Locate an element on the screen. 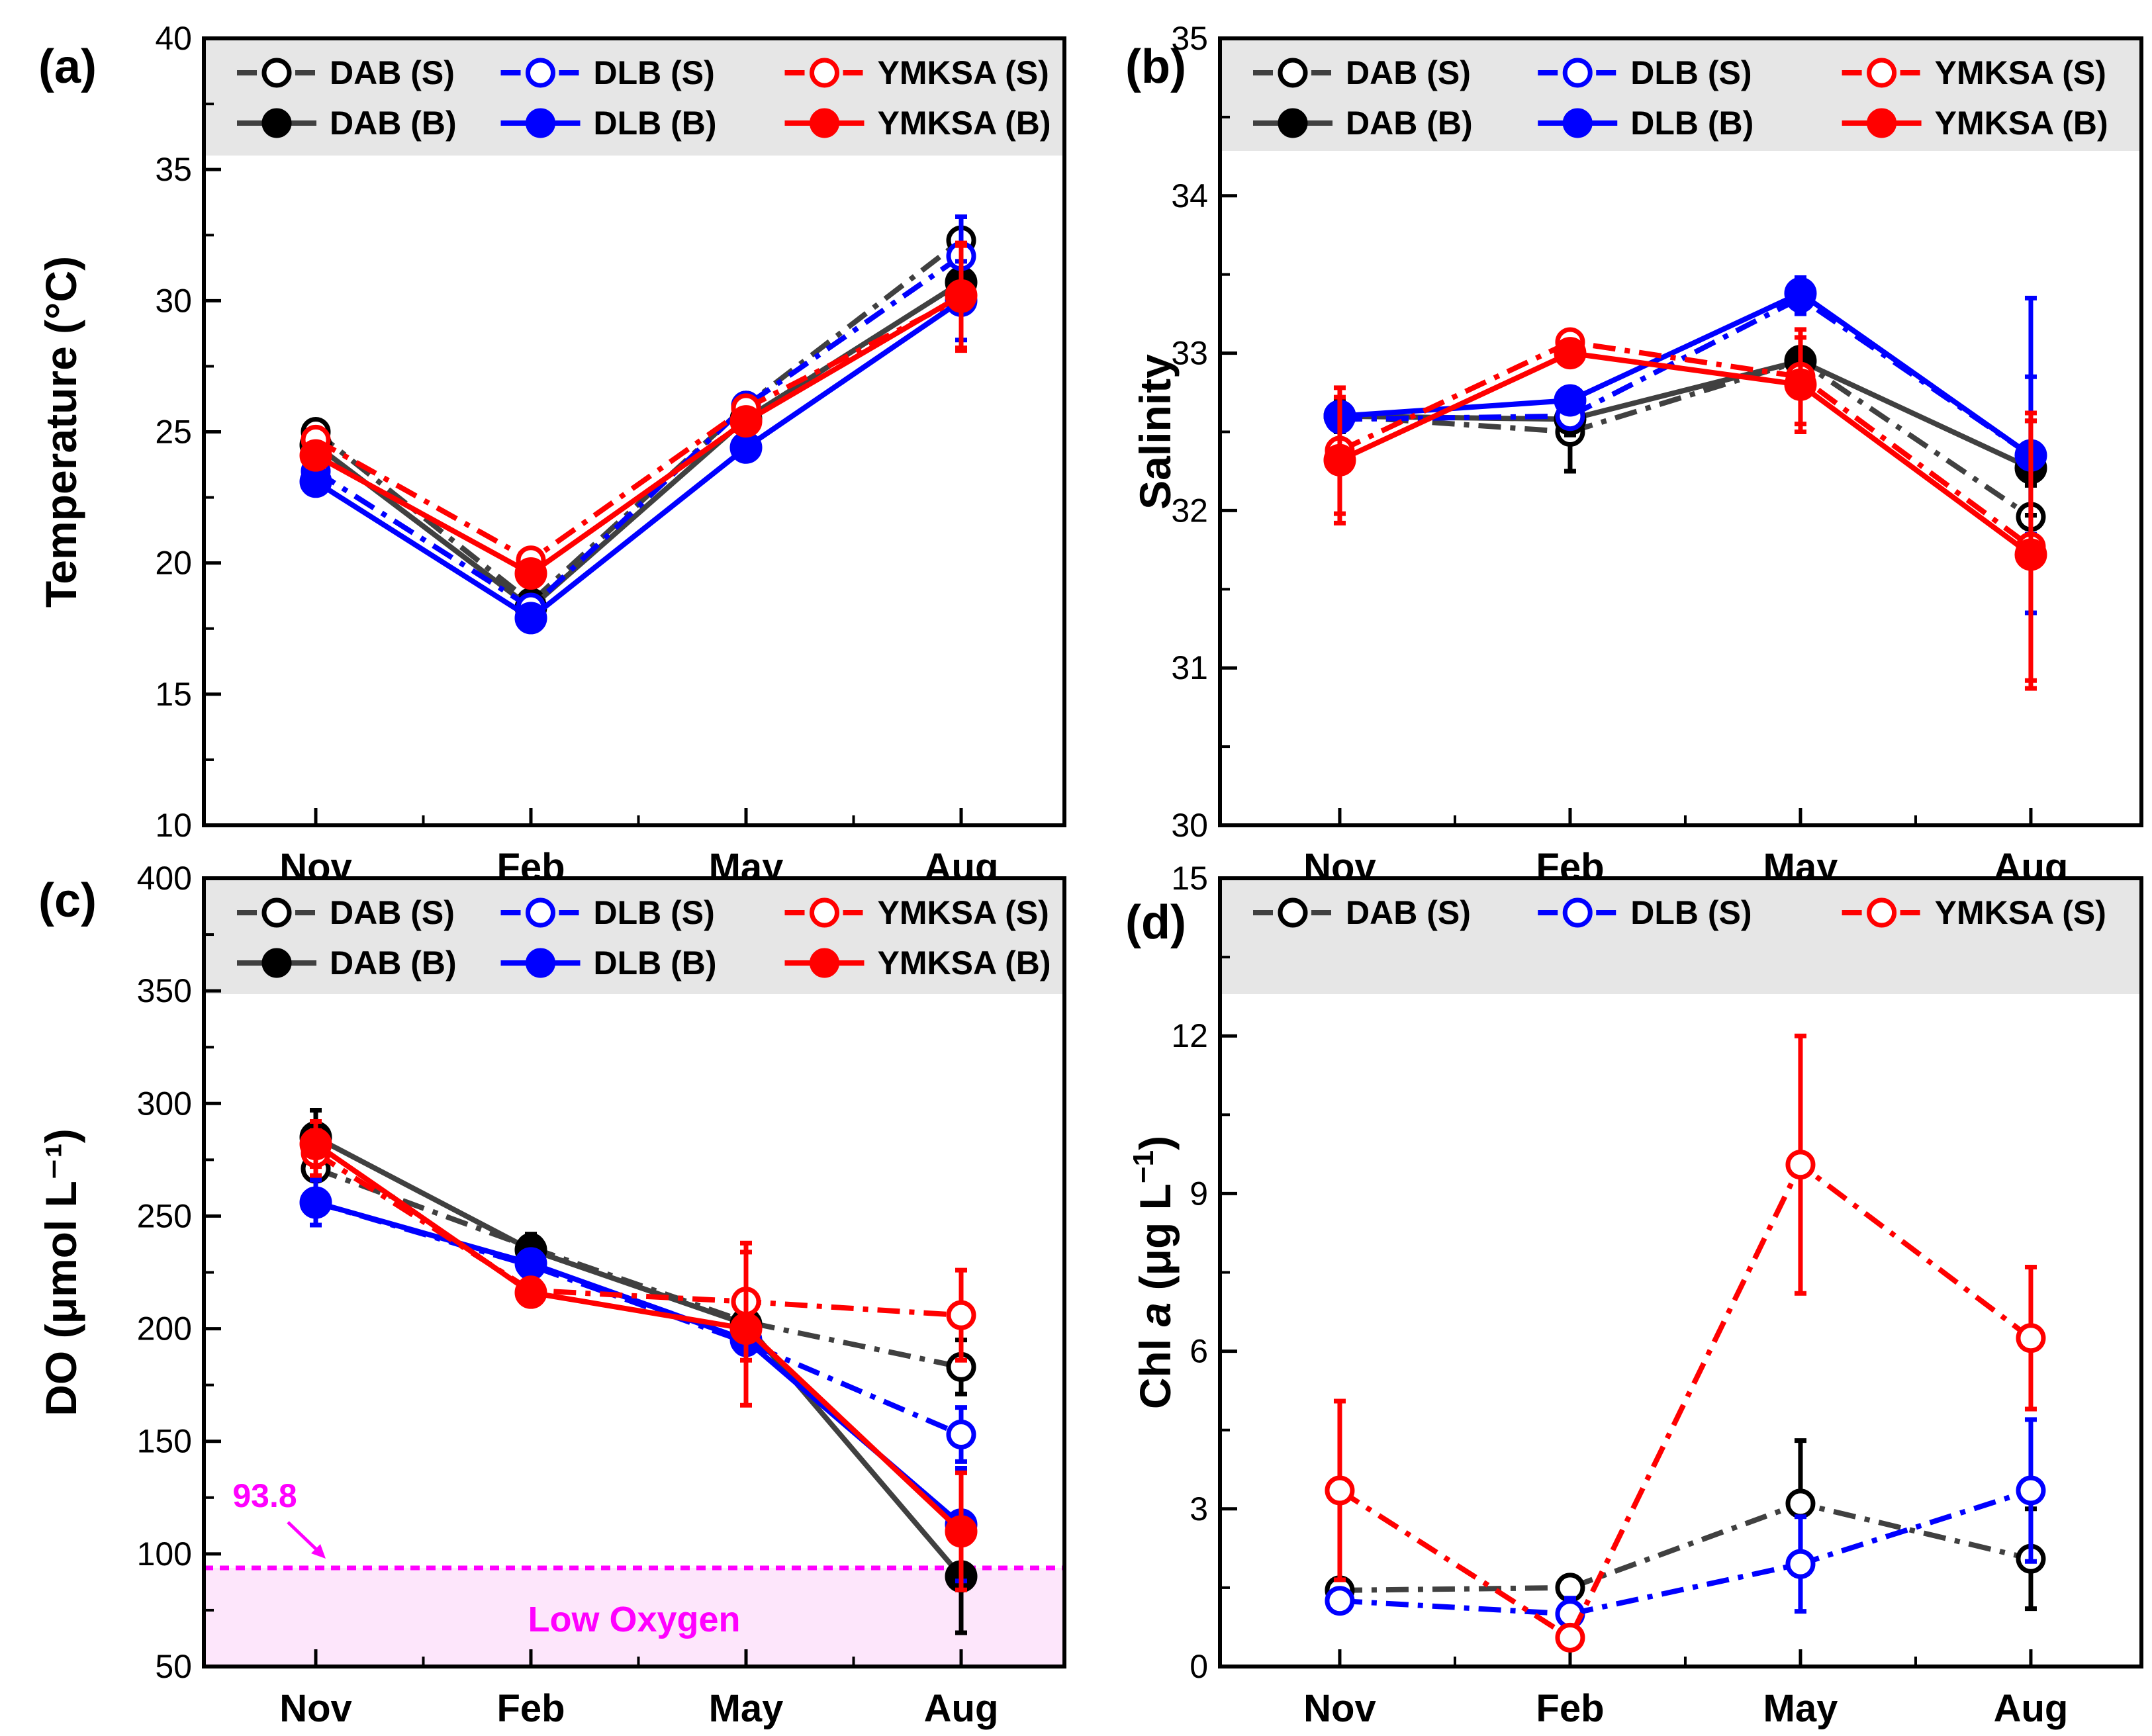 The image size is (2152, 1736). y-tick-label: 0 is located at coordinates (1199, 1666).